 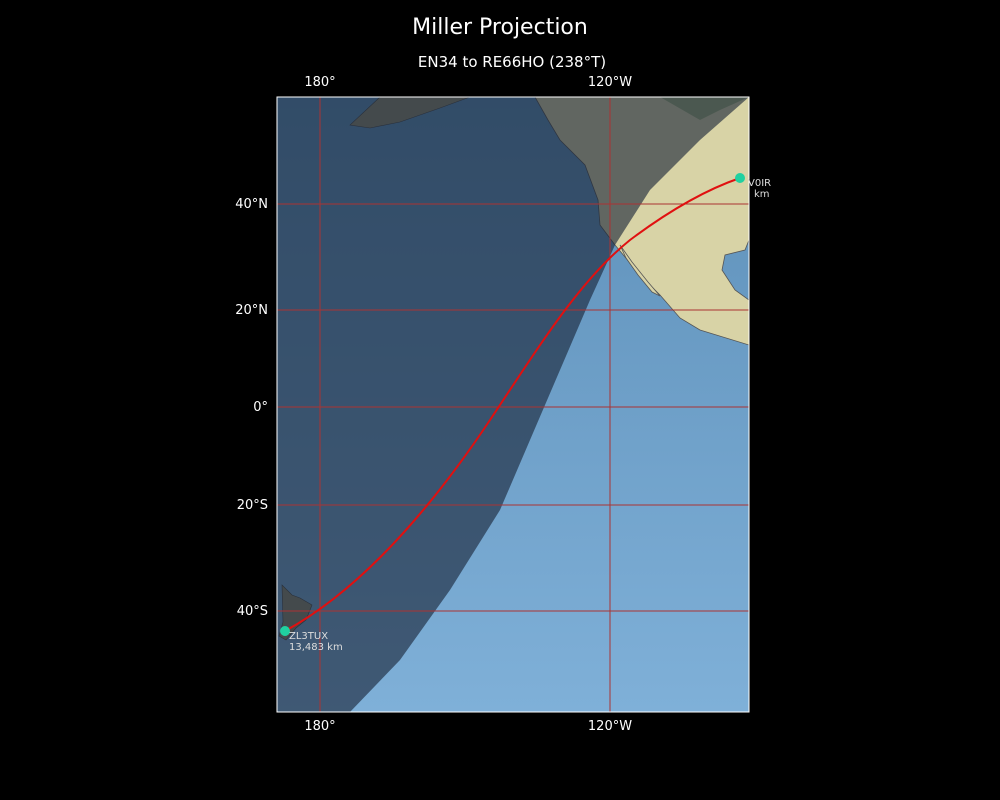 What do you see at coordinates (500, 27) in the screenshot?
I see `map-title: Miller Projection` at bounding box center [500, 27].